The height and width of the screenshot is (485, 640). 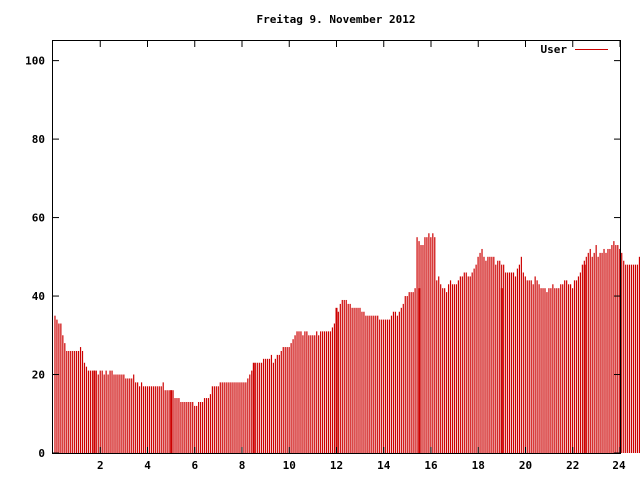 I want to click on chart-title: Freitag 9. November 2012, so click(x=336, y=19).